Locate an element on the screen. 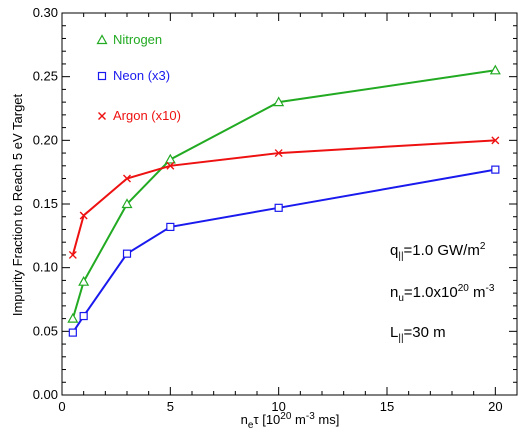  x-tick-label: 20 is located at coordinates (495, 406).